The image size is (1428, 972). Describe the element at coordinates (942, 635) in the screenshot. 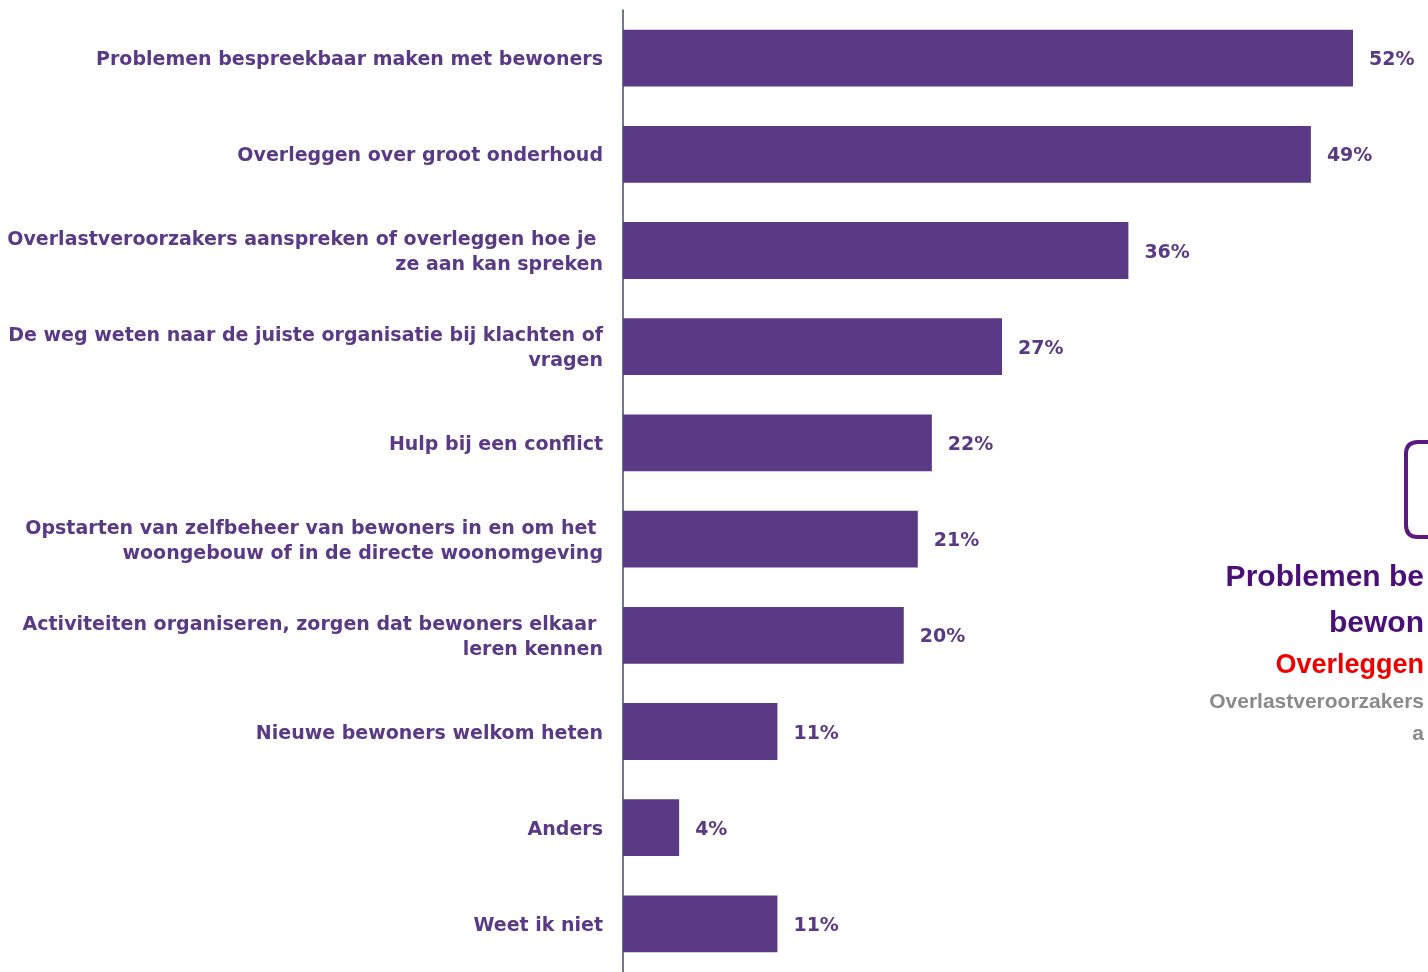

I see `data-label: 20%` at that location.